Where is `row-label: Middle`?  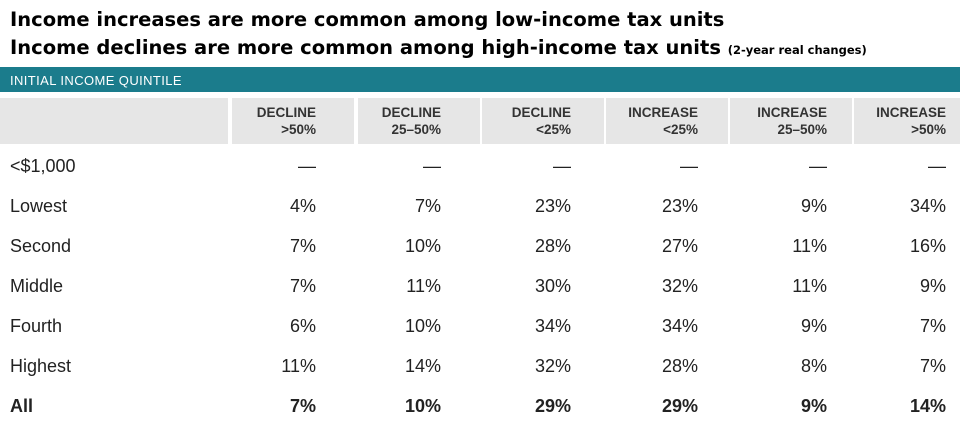
row-label: Middle is located at coordinates (37, 286).